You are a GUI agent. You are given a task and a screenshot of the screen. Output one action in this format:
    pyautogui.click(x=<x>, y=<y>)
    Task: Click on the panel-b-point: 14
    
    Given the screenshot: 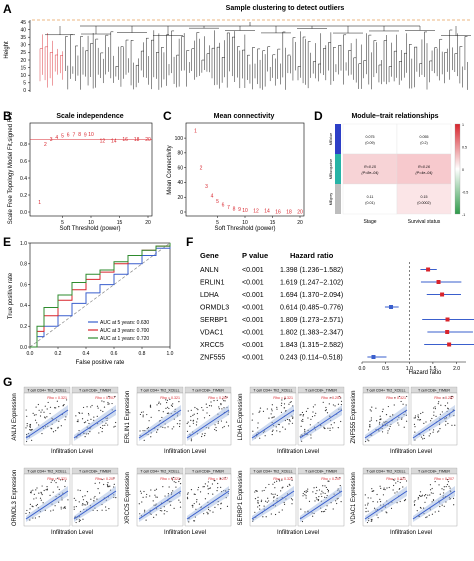 What is the action you would take?
    pyautogui.click(x=114, y=142)
    